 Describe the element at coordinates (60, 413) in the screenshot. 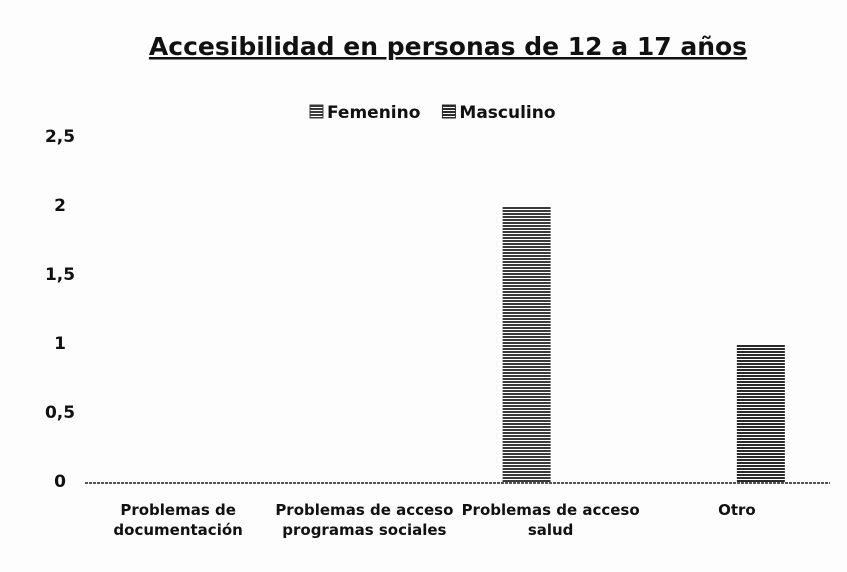

I see `y-tick-label: 0,5` at that location.